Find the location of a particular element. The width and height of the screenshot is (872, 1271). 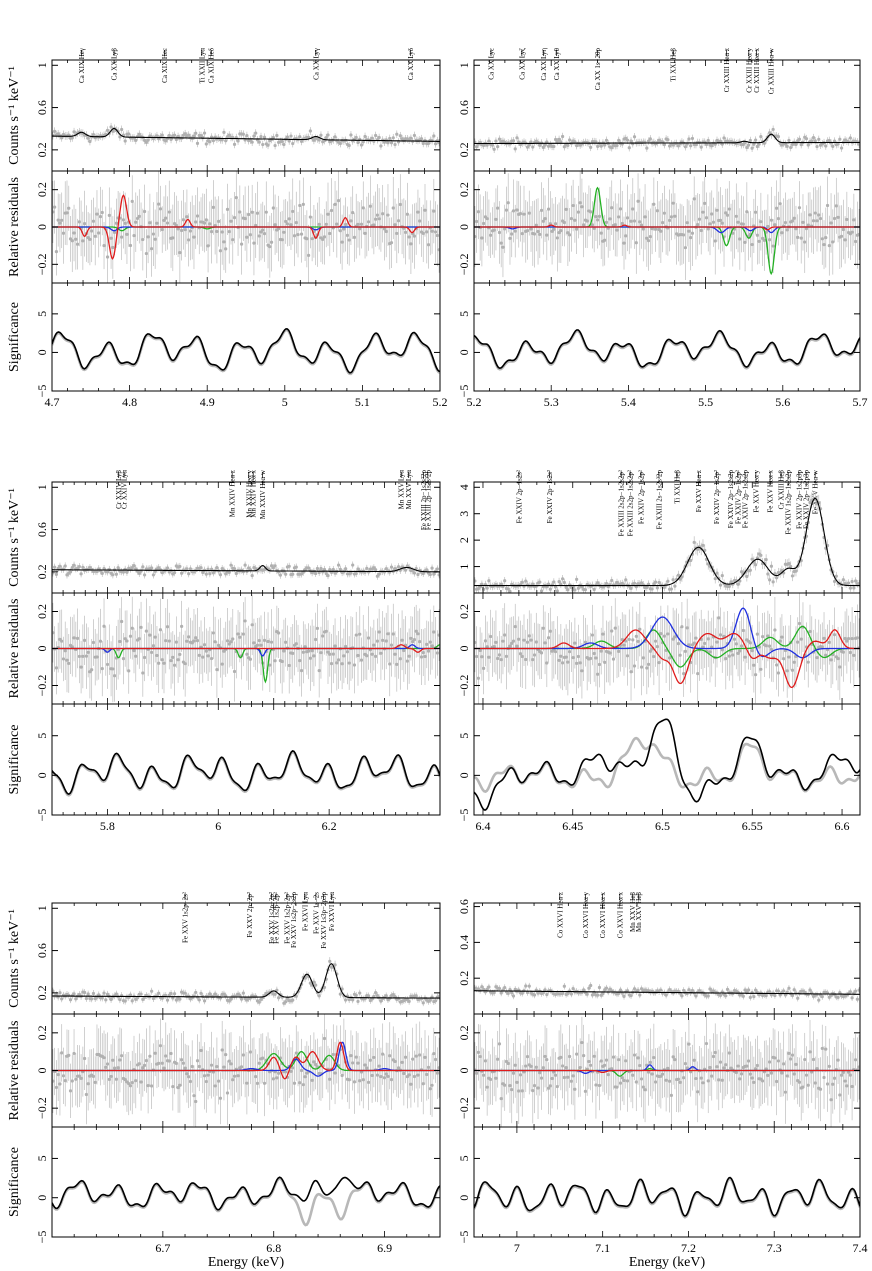

counts-plot is located at coordinates (667, 139).